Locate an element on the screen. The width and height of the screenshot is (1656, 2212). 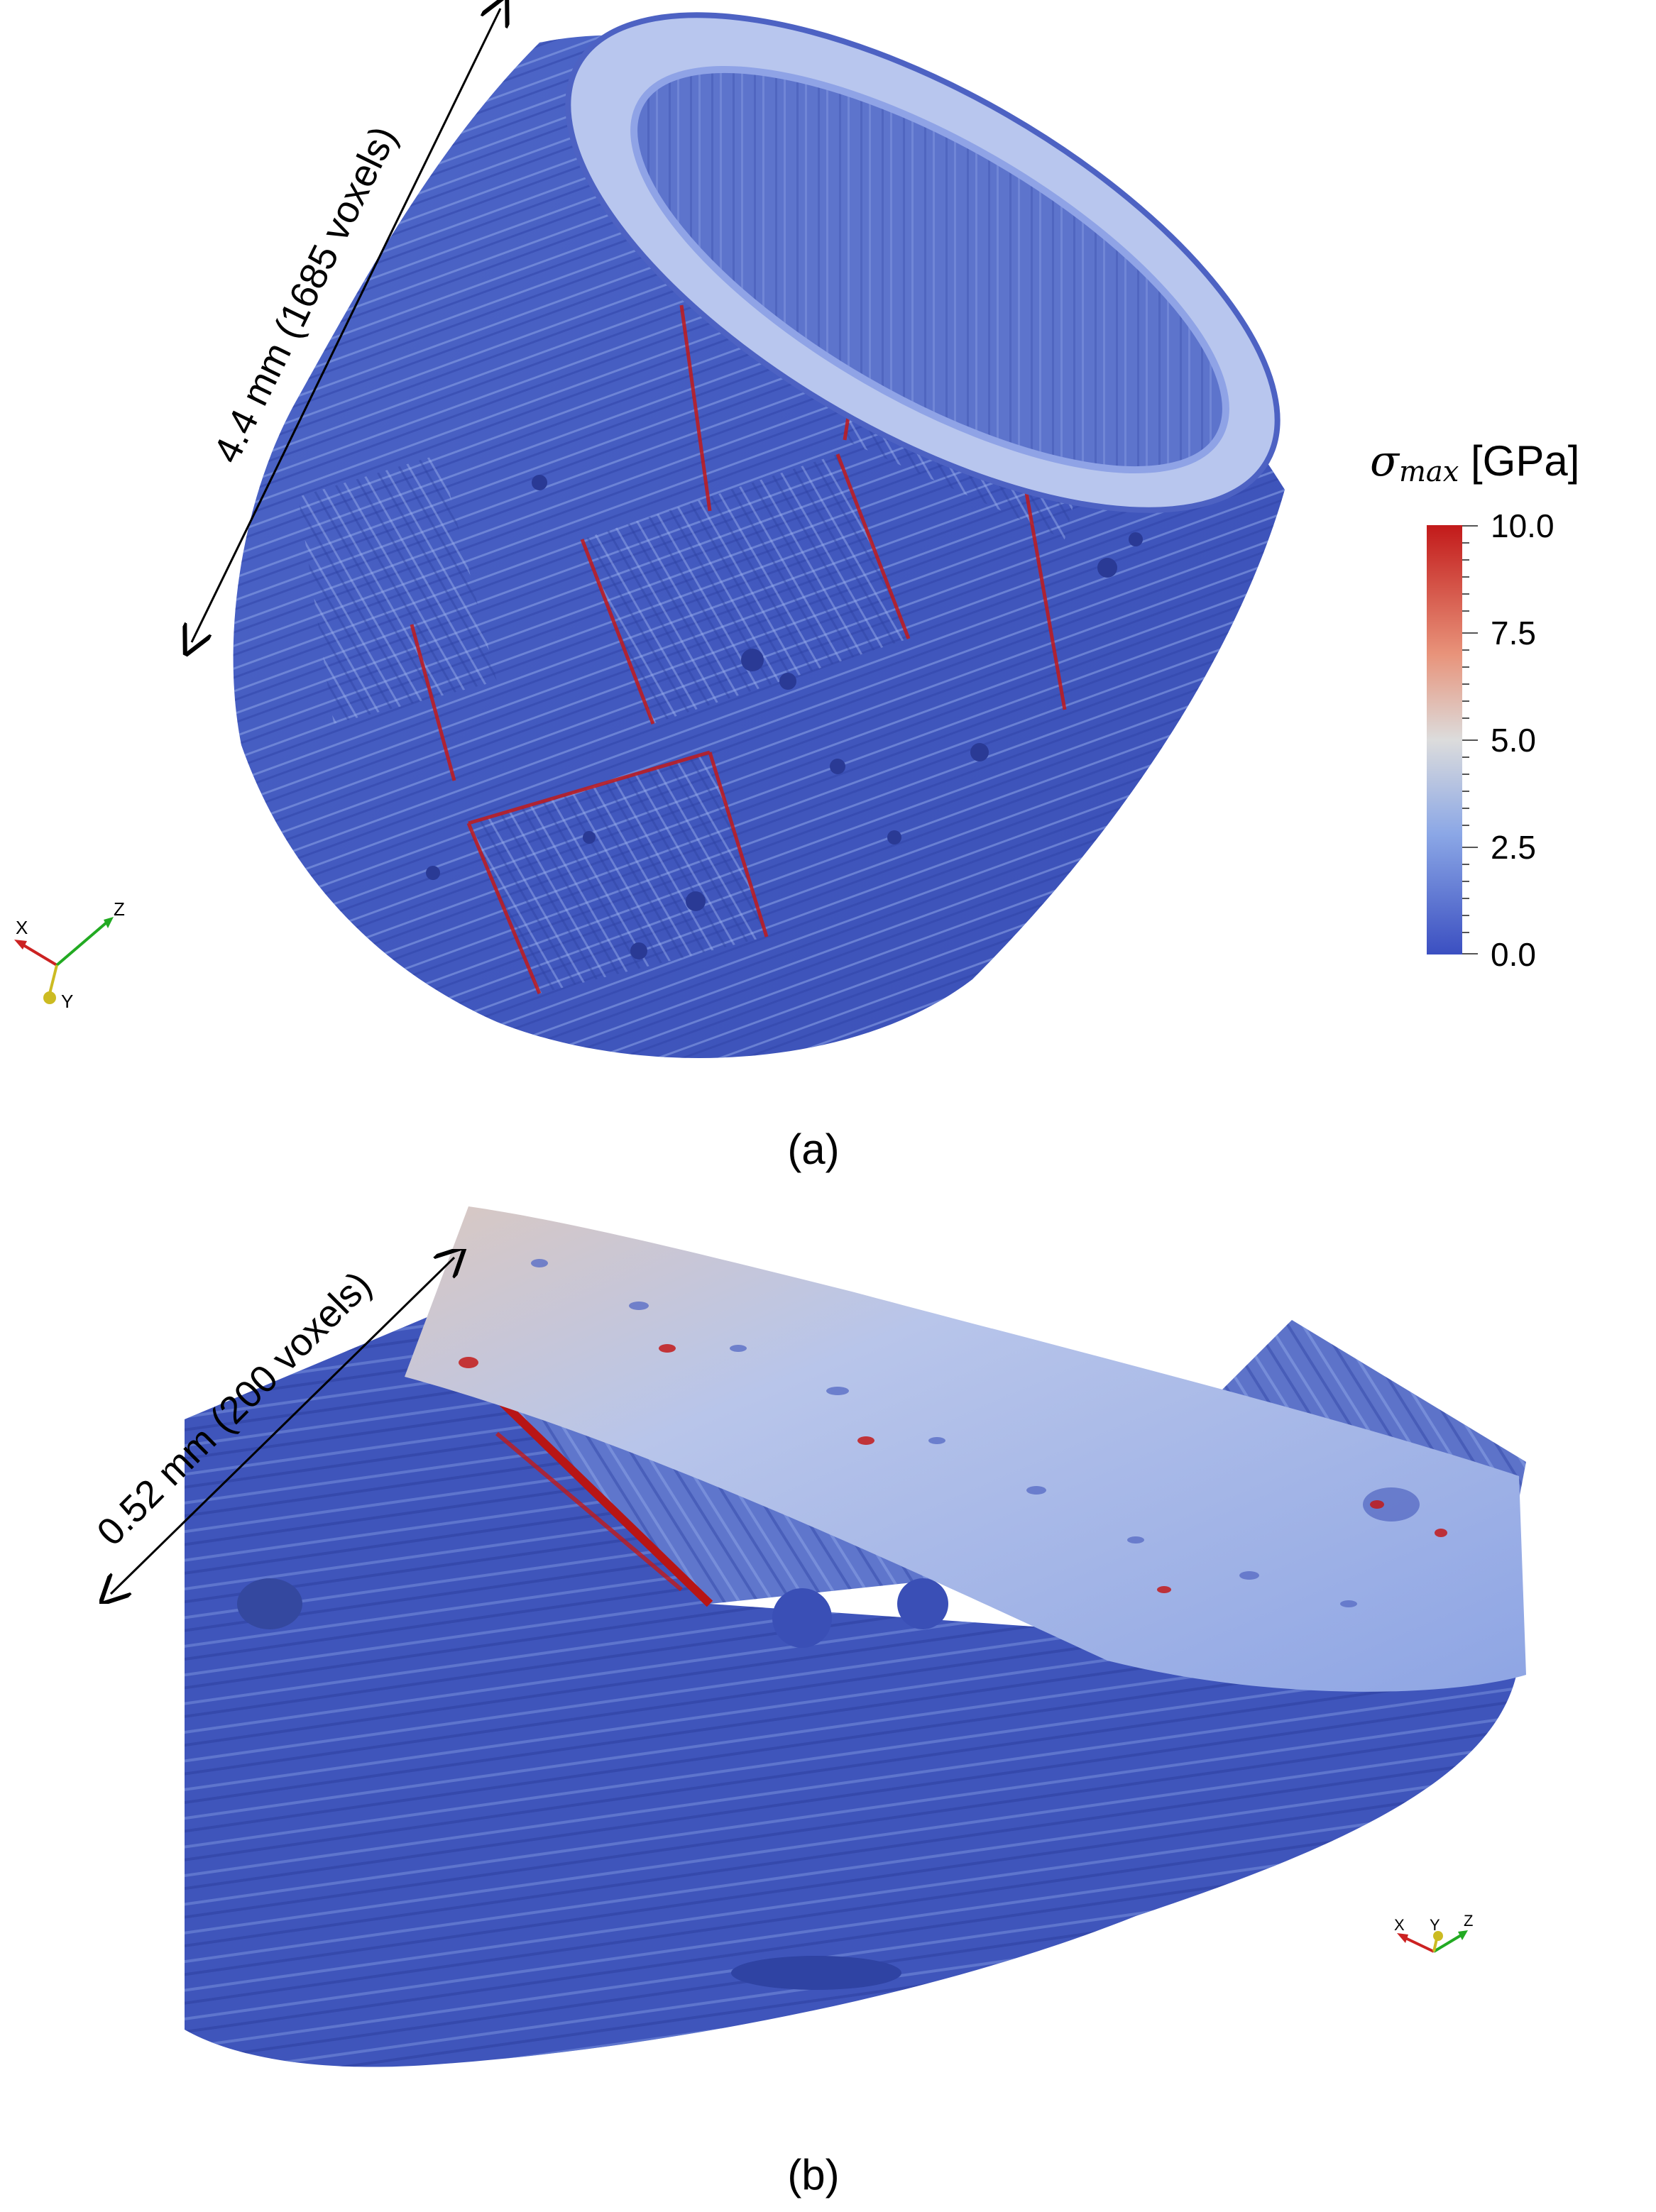
axes-triad-a: X Z Y is located at coordinates (69, 955).